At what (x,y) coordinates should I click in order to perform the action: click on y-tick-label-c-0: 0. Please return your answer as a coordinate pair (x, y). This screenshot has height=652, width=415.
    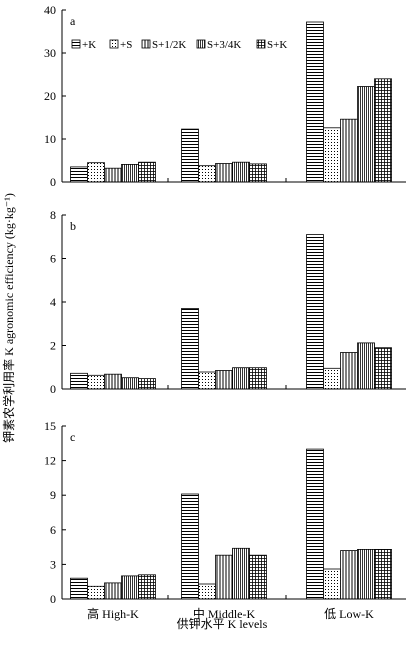
    Looking at the image, I should click on (53, 599).